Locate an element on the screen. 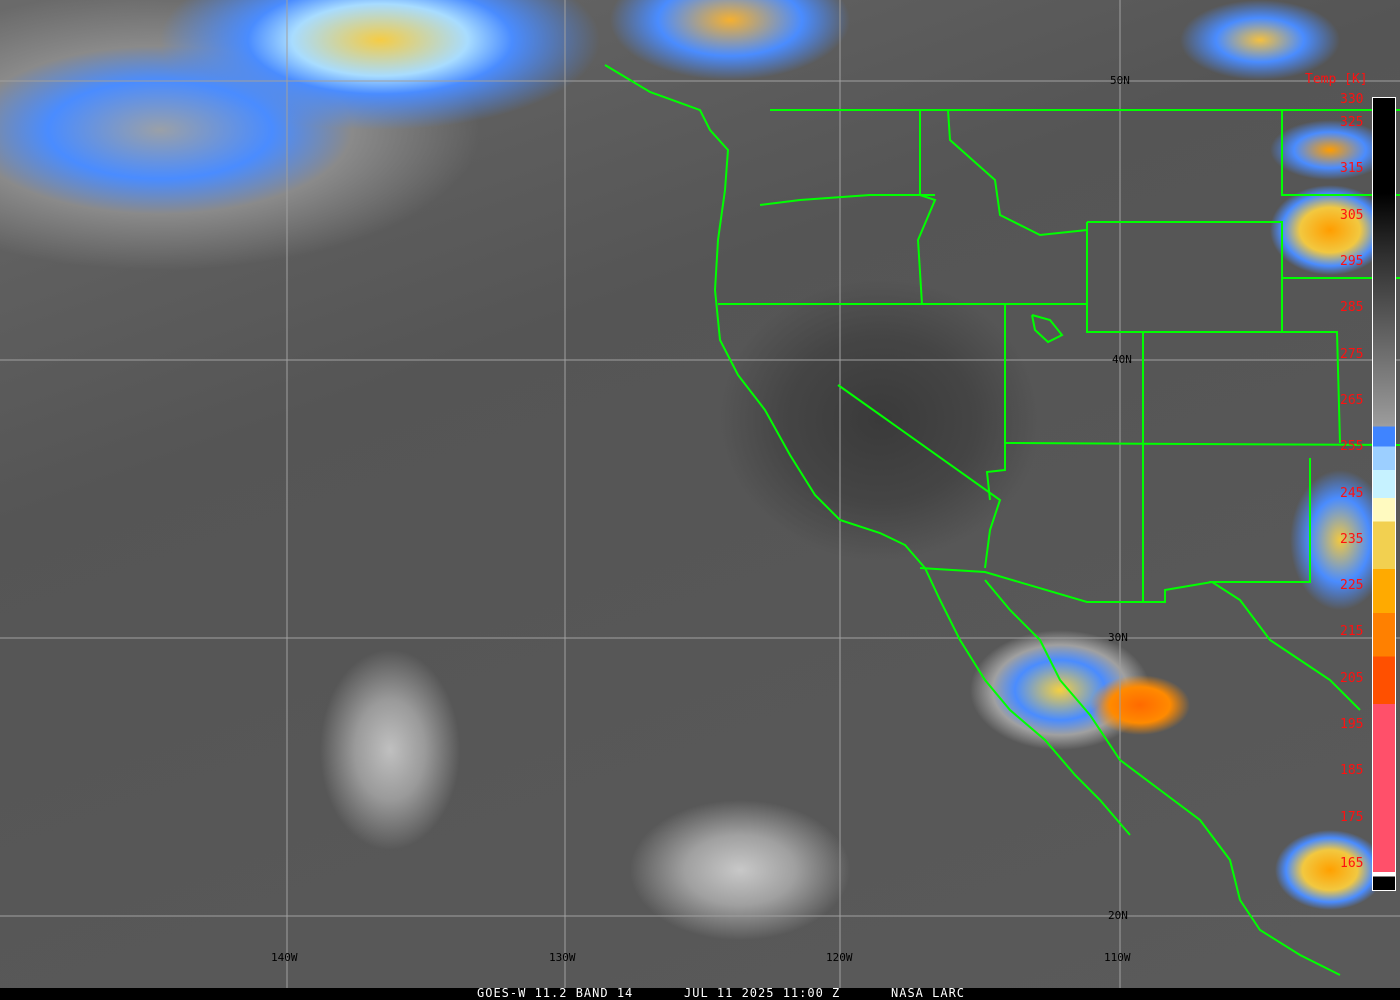 The height and width of the screenshot is (1000, 1400). border-us-mexico is located at coordinates (1066, 585).